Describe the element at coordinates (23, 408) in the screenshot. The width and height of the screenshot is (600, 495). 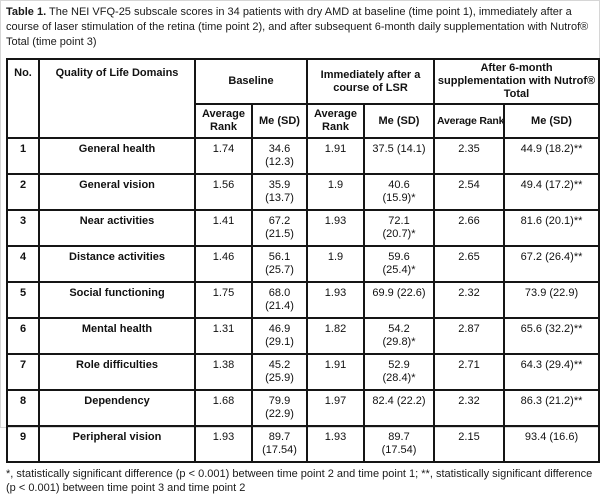
I see `row-no: 8` at that location.